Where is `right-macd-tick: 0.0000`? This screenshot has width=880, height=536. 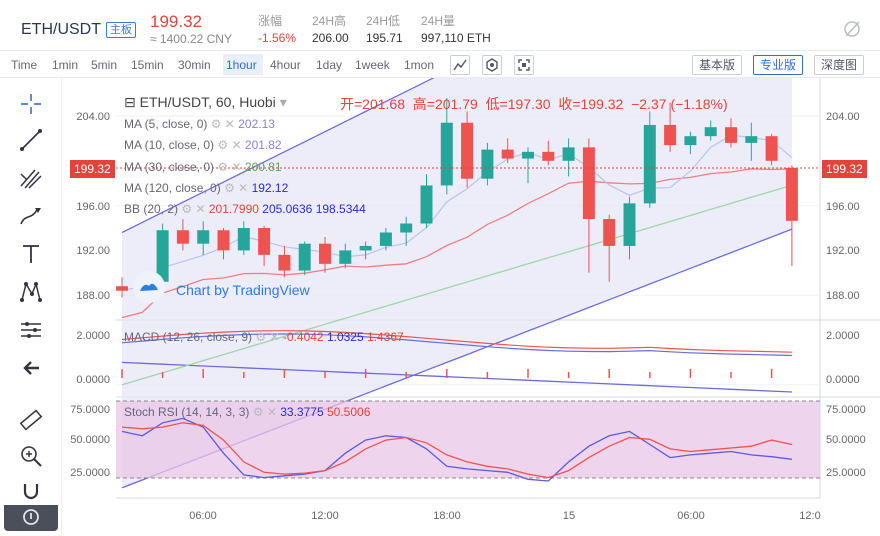
right-macd-tick: 0.0000 is located at coordinates (843, 380).